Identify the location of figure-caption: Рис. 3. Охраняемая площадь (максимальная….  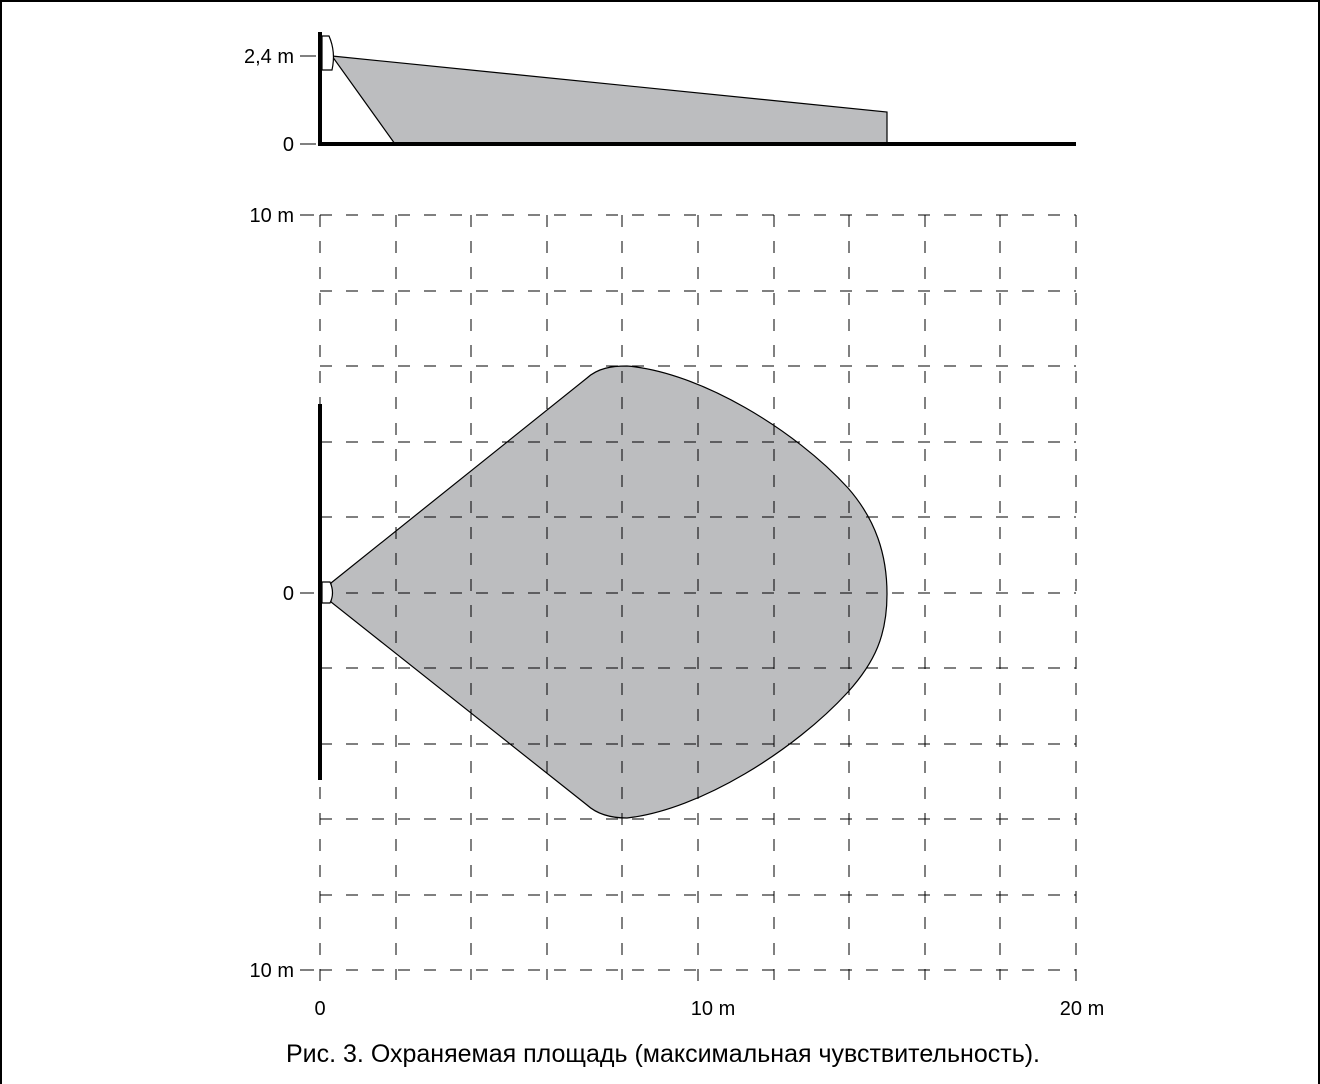
(663, 1054).